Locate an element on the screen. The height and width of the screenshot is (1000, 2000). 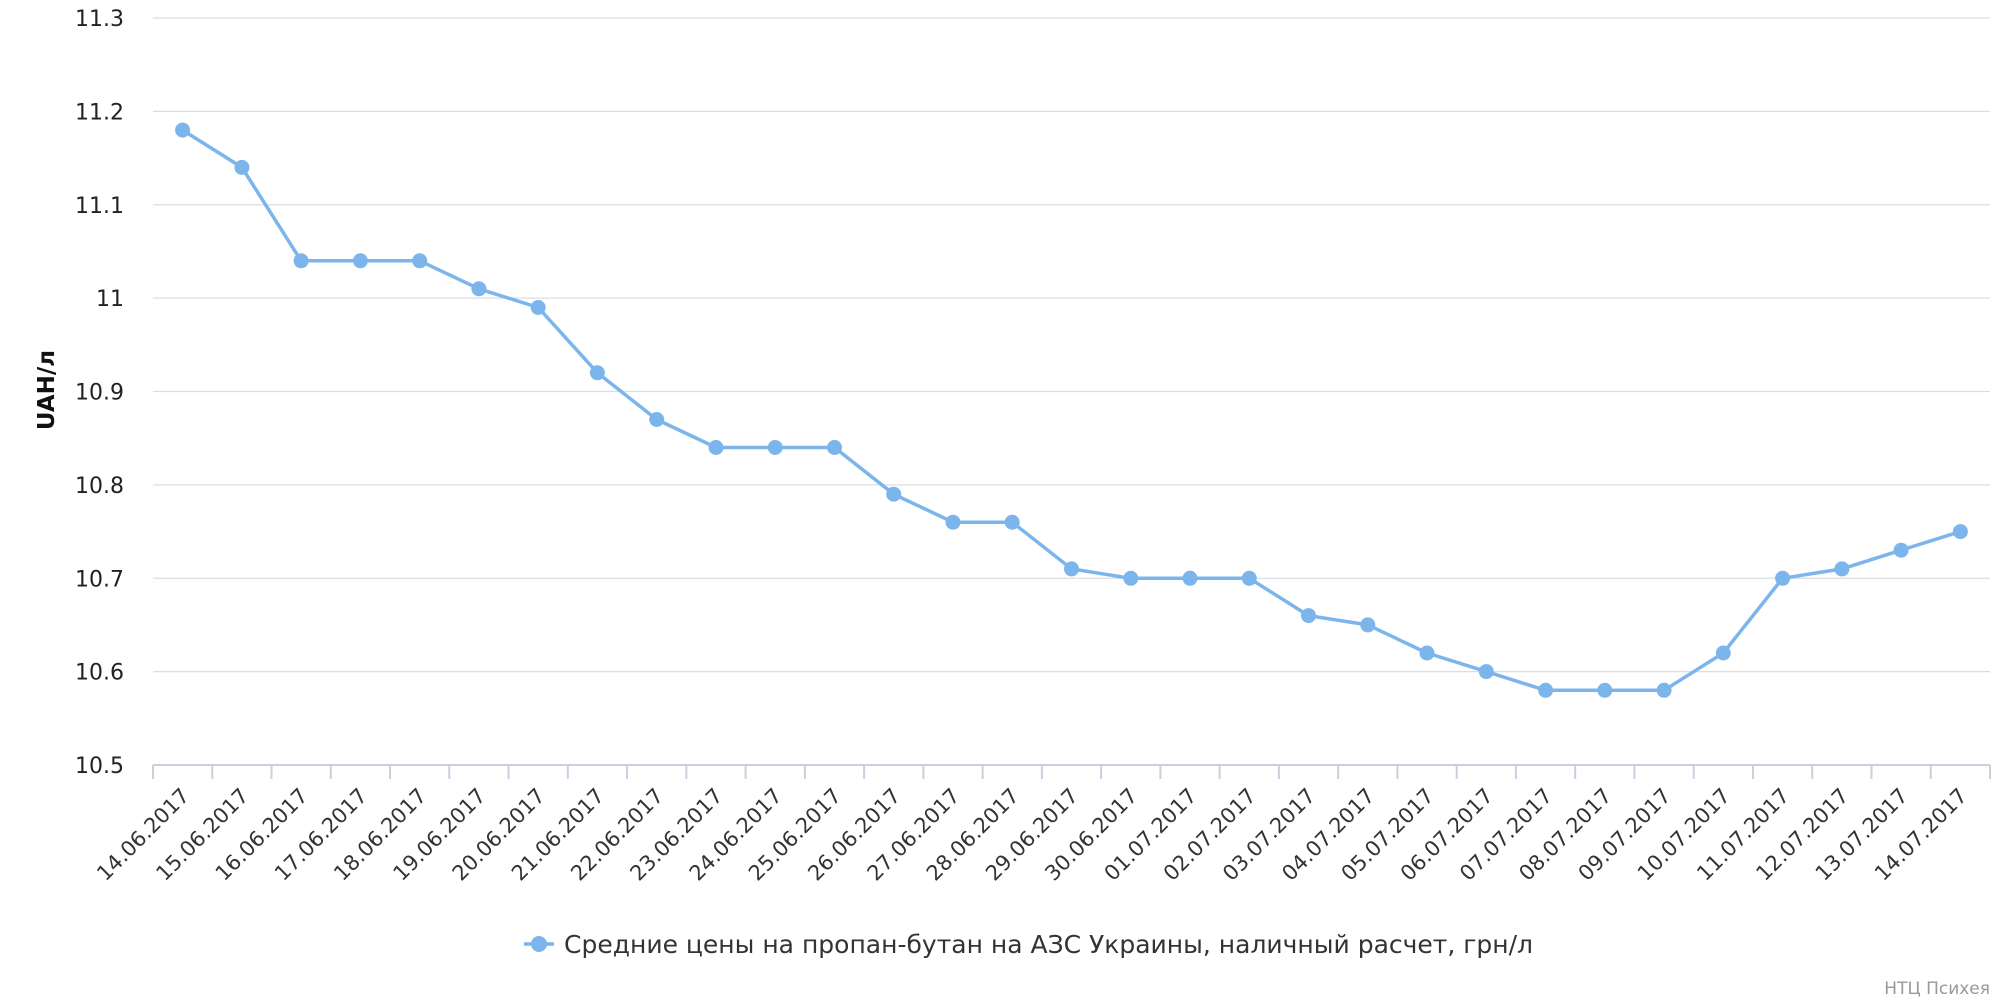
y-axis-ticks: 10.5 10.6 10.7 10.8 10.9 11 11.1 11.2 11.3 is located at coordinates (99, 393).